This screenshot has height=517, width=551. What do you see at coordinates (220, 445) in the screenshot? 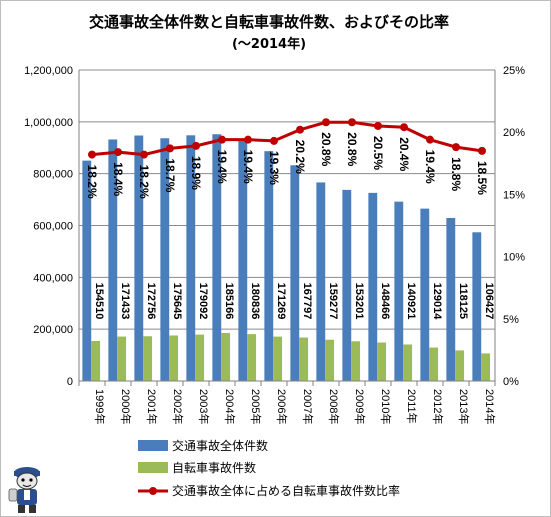
I see `legend-label-total: 交通事故全体件数` at bounding box center [220, 445].